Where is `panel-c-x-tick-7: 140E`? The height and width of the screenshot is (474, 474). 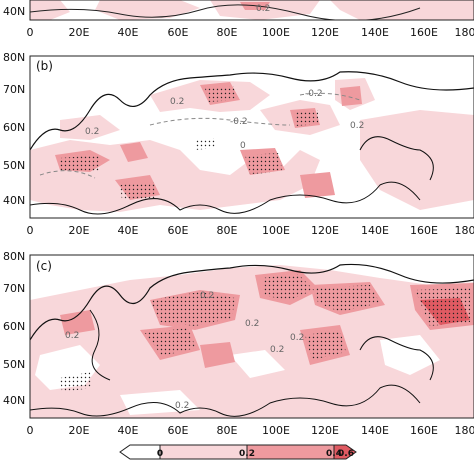 panel-c-x-tick-7: 140E is located at coordinates (375, 430).